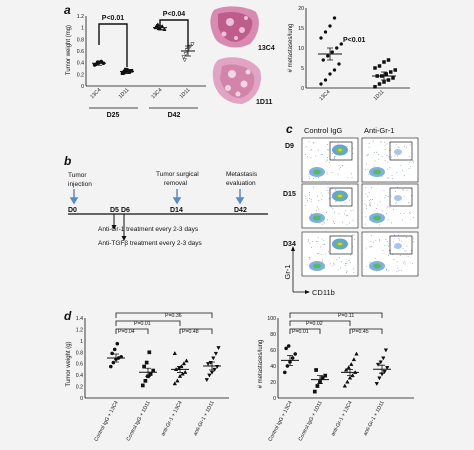 Image resolution: width=474 pixels, height=450 pixels. Describe the element at coordinates (302, 69) in the screenshot. I see `tick-label: 5` at that location.